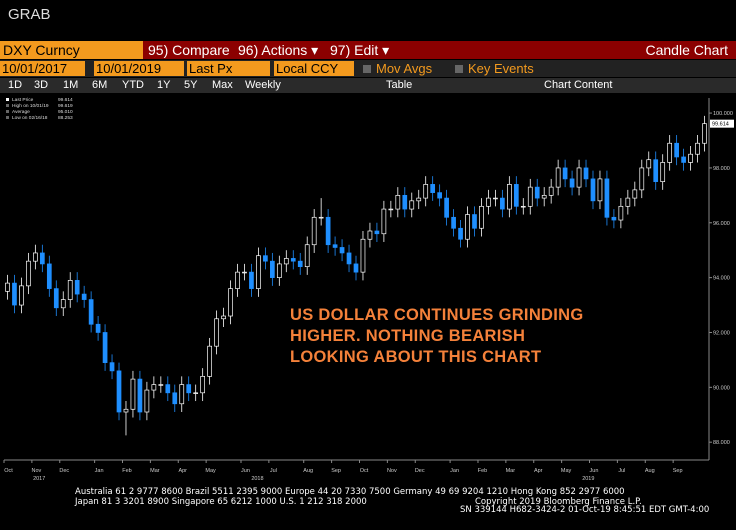 The width and height of the screenshot is (736, 530). I want to click on period-button: 1Y, so click(164, 85).